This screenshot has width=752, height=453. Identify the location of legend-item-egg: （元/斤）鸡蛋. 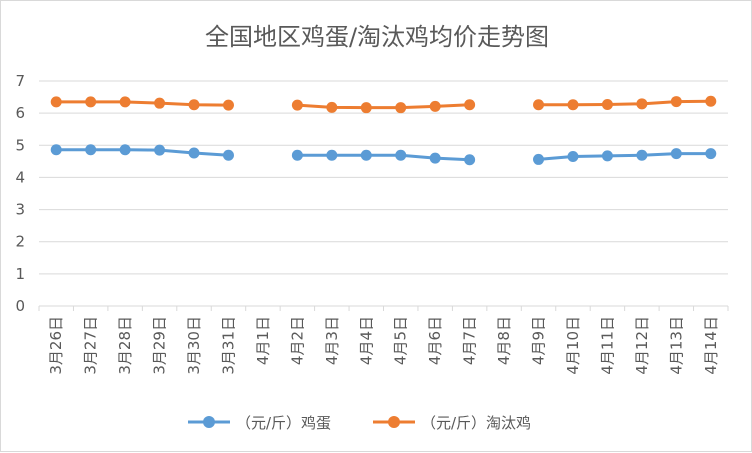
(259, 423).